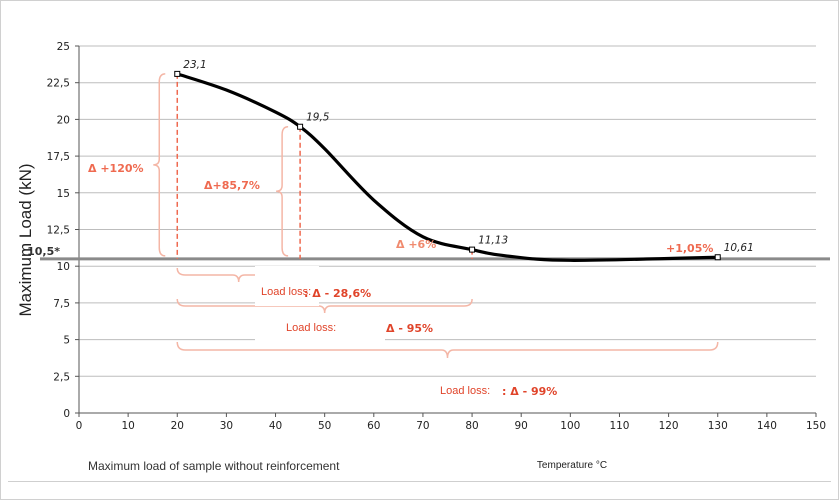  What do you see at coordinates (58, 157) in the screenshot?
I see `y-tick-label: 17,5` at bounding box center [58, 157].